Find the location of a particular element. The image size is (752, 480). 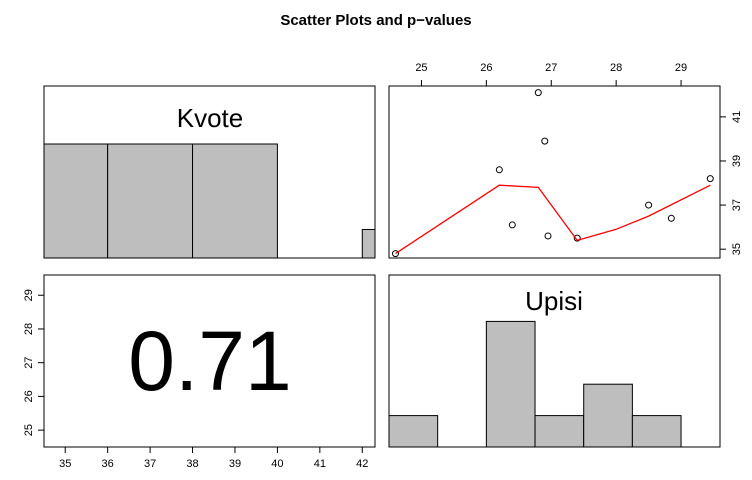

upisi-histogram-bars is located at coordinates (535, 384).